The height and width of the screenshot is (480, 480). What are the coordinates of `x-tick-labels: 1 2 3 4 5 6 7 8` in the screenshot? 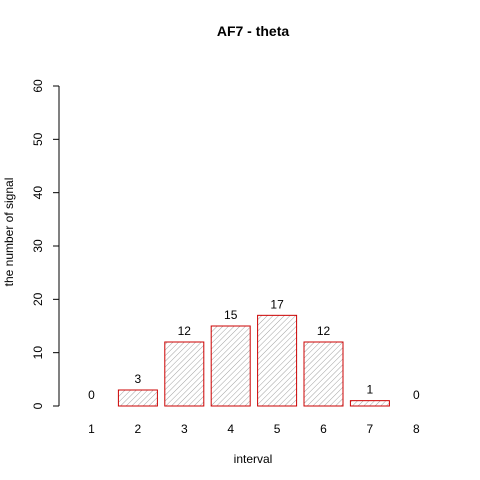 It's located at (254, 429).